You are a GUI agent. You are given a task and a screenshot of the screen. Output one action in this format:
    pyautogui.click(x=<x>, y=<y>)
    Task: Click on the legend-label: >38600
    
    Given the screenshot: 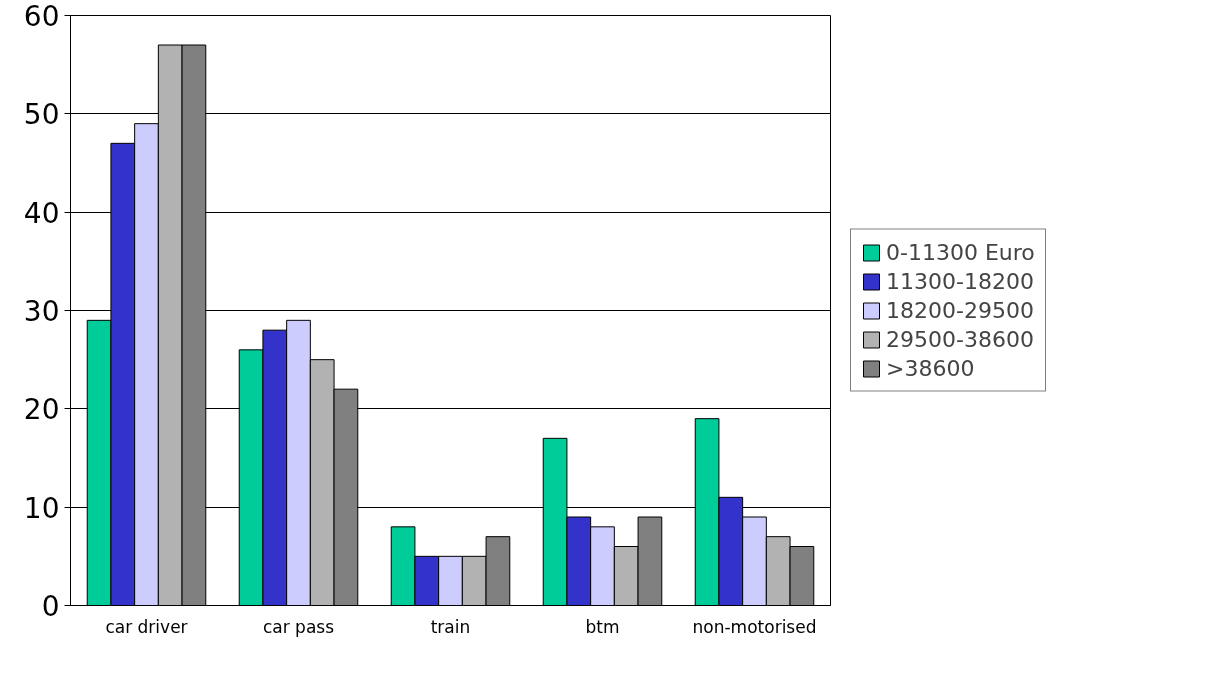 What is the action you would take?
    pyautogui.click(x=930, y=368)
    